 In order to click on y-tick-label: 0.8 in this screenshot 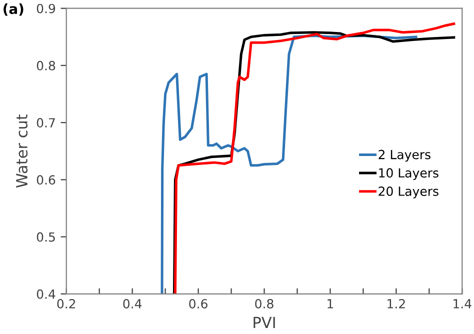, I will do `click(46, 65)`.